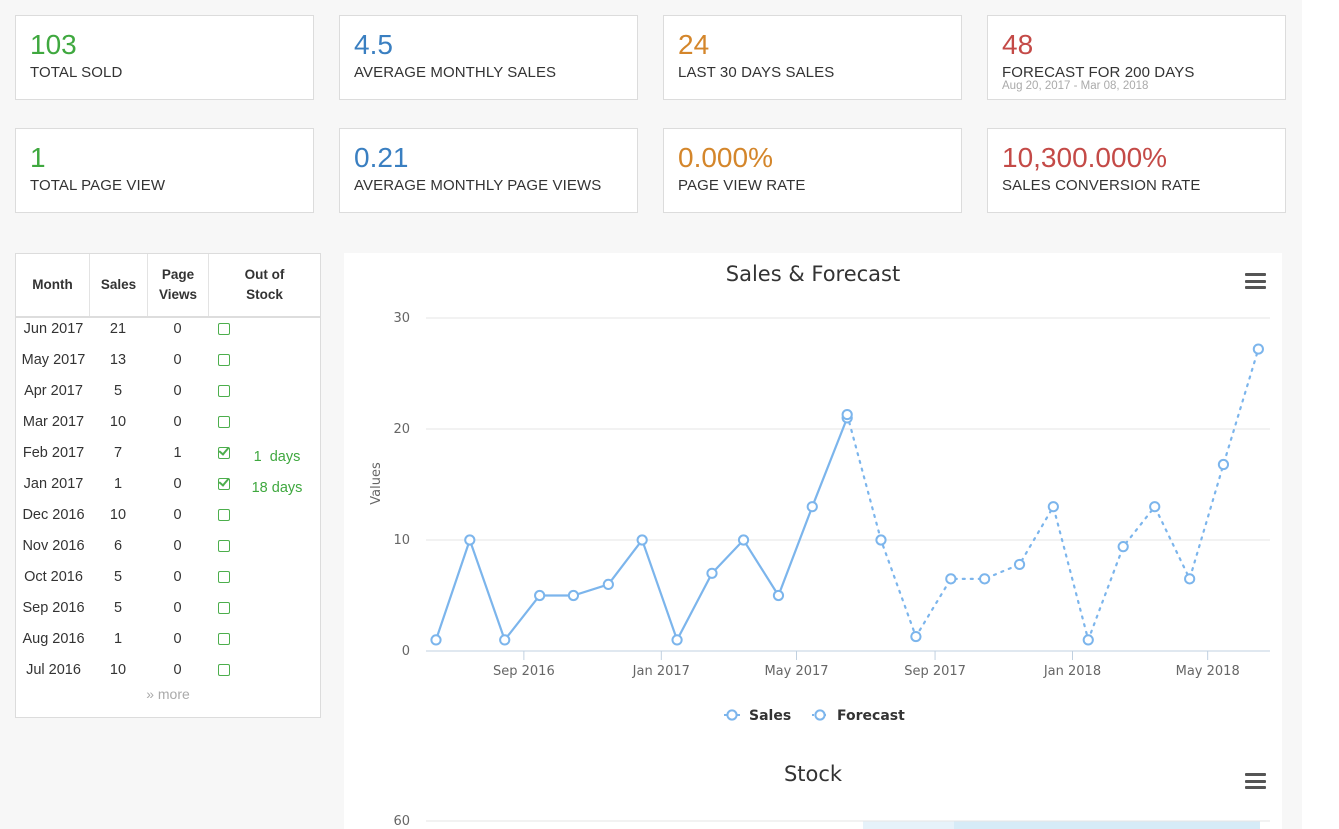 Image resolution: width=1339 pixels, height=829 pixels. Describe the element at coordinates (770, 716) in the screenshot. I see `legend-label: Sales` at that location.